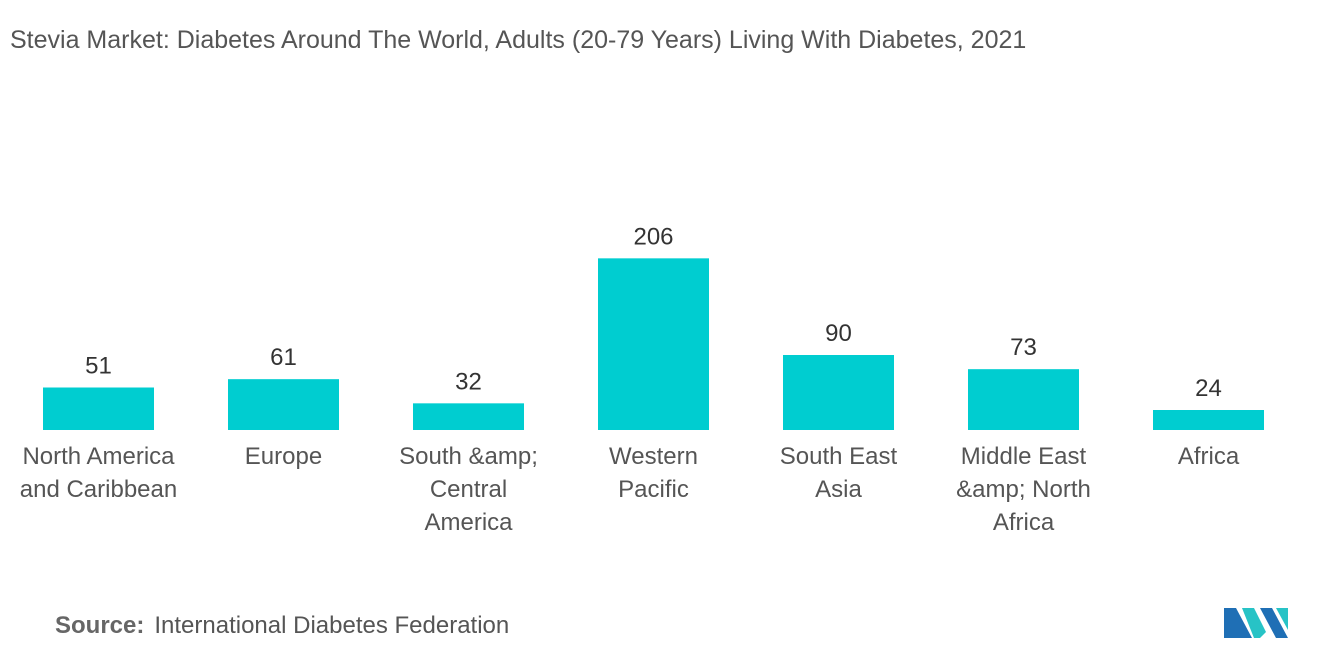  What do you see at coordinates (838, 333) in the screenshot?
I see `data-label-4: 90` at bounding box center [838, 333].